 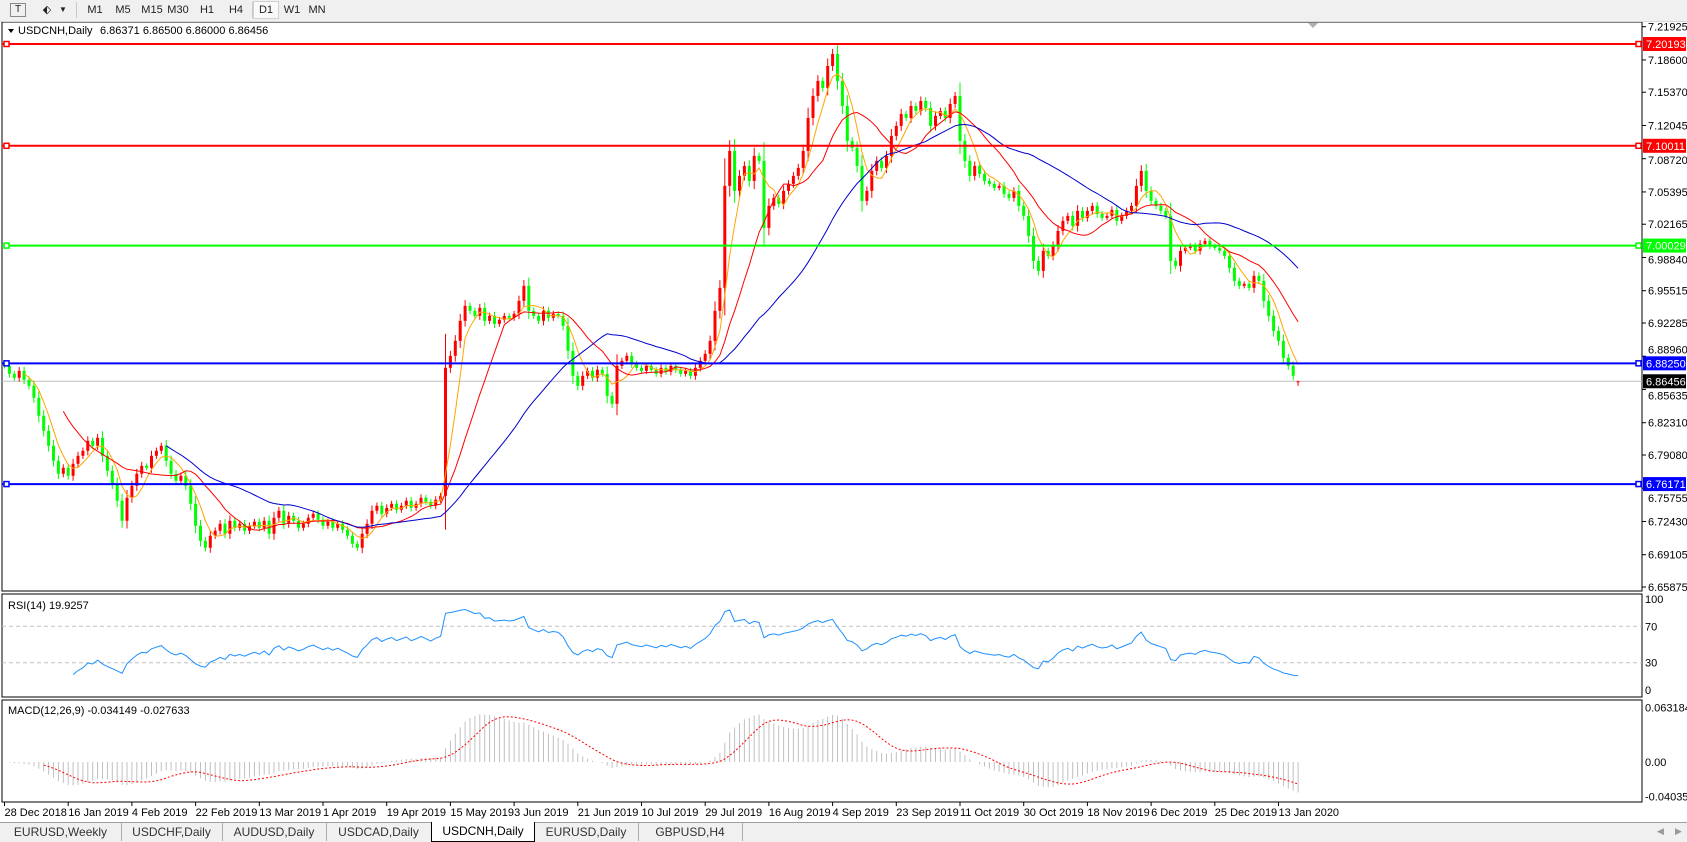 What do you see at coordinates (1667, 225) in the screenshot?
I see `price-axis-label: 7.02165` at bounding box center [1667, 225].